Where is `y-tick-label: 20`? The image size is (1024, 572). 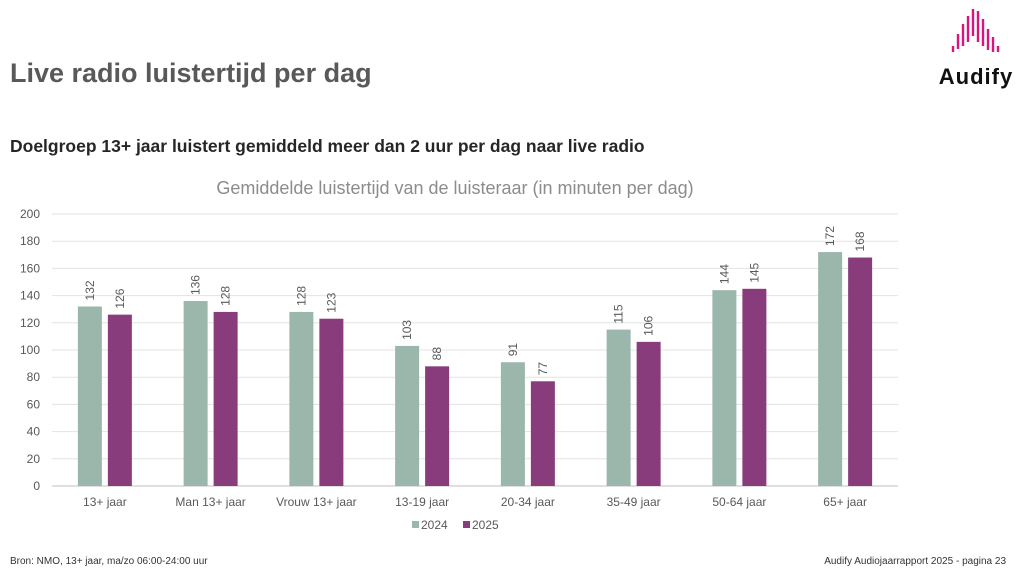
y-tick-label: 20 is located at coordinates (34, 459).